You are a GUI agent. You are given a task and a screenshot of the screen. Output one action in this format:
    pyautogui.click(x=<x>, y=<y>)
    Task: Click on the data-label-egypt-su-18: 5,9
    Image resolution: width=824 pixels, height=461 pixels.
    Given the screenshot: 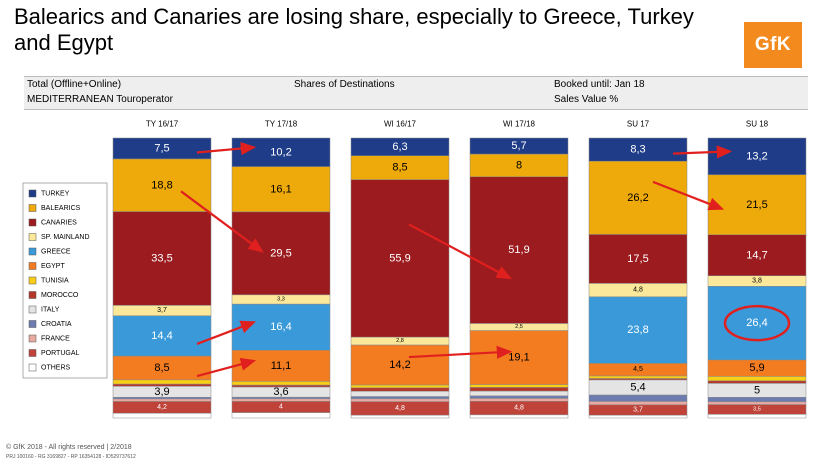 What is the action you would take?
    pyautogui.click(x=756, y=368)
    